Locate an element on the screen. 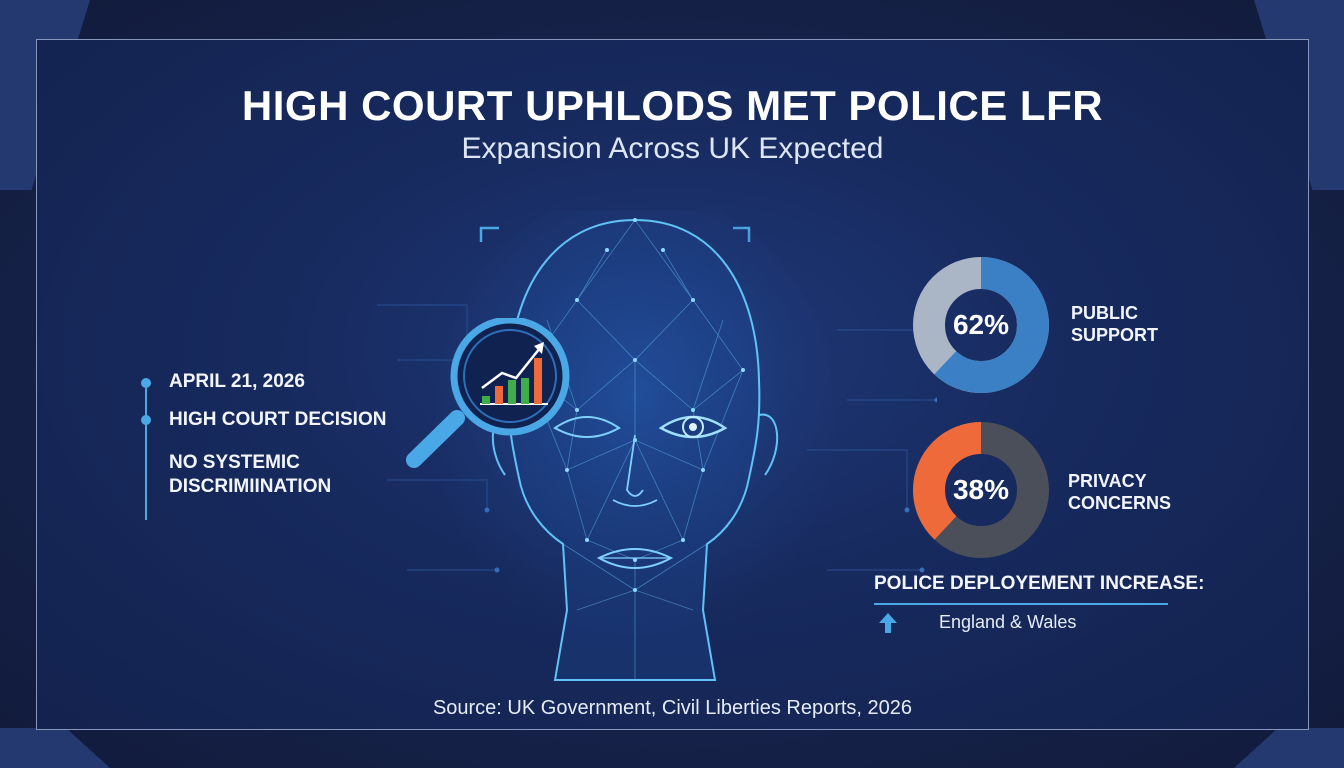 The image size is (1344, 768). page-subtitle: Expansion Across UK Expected is located at coordinates (672, 148).